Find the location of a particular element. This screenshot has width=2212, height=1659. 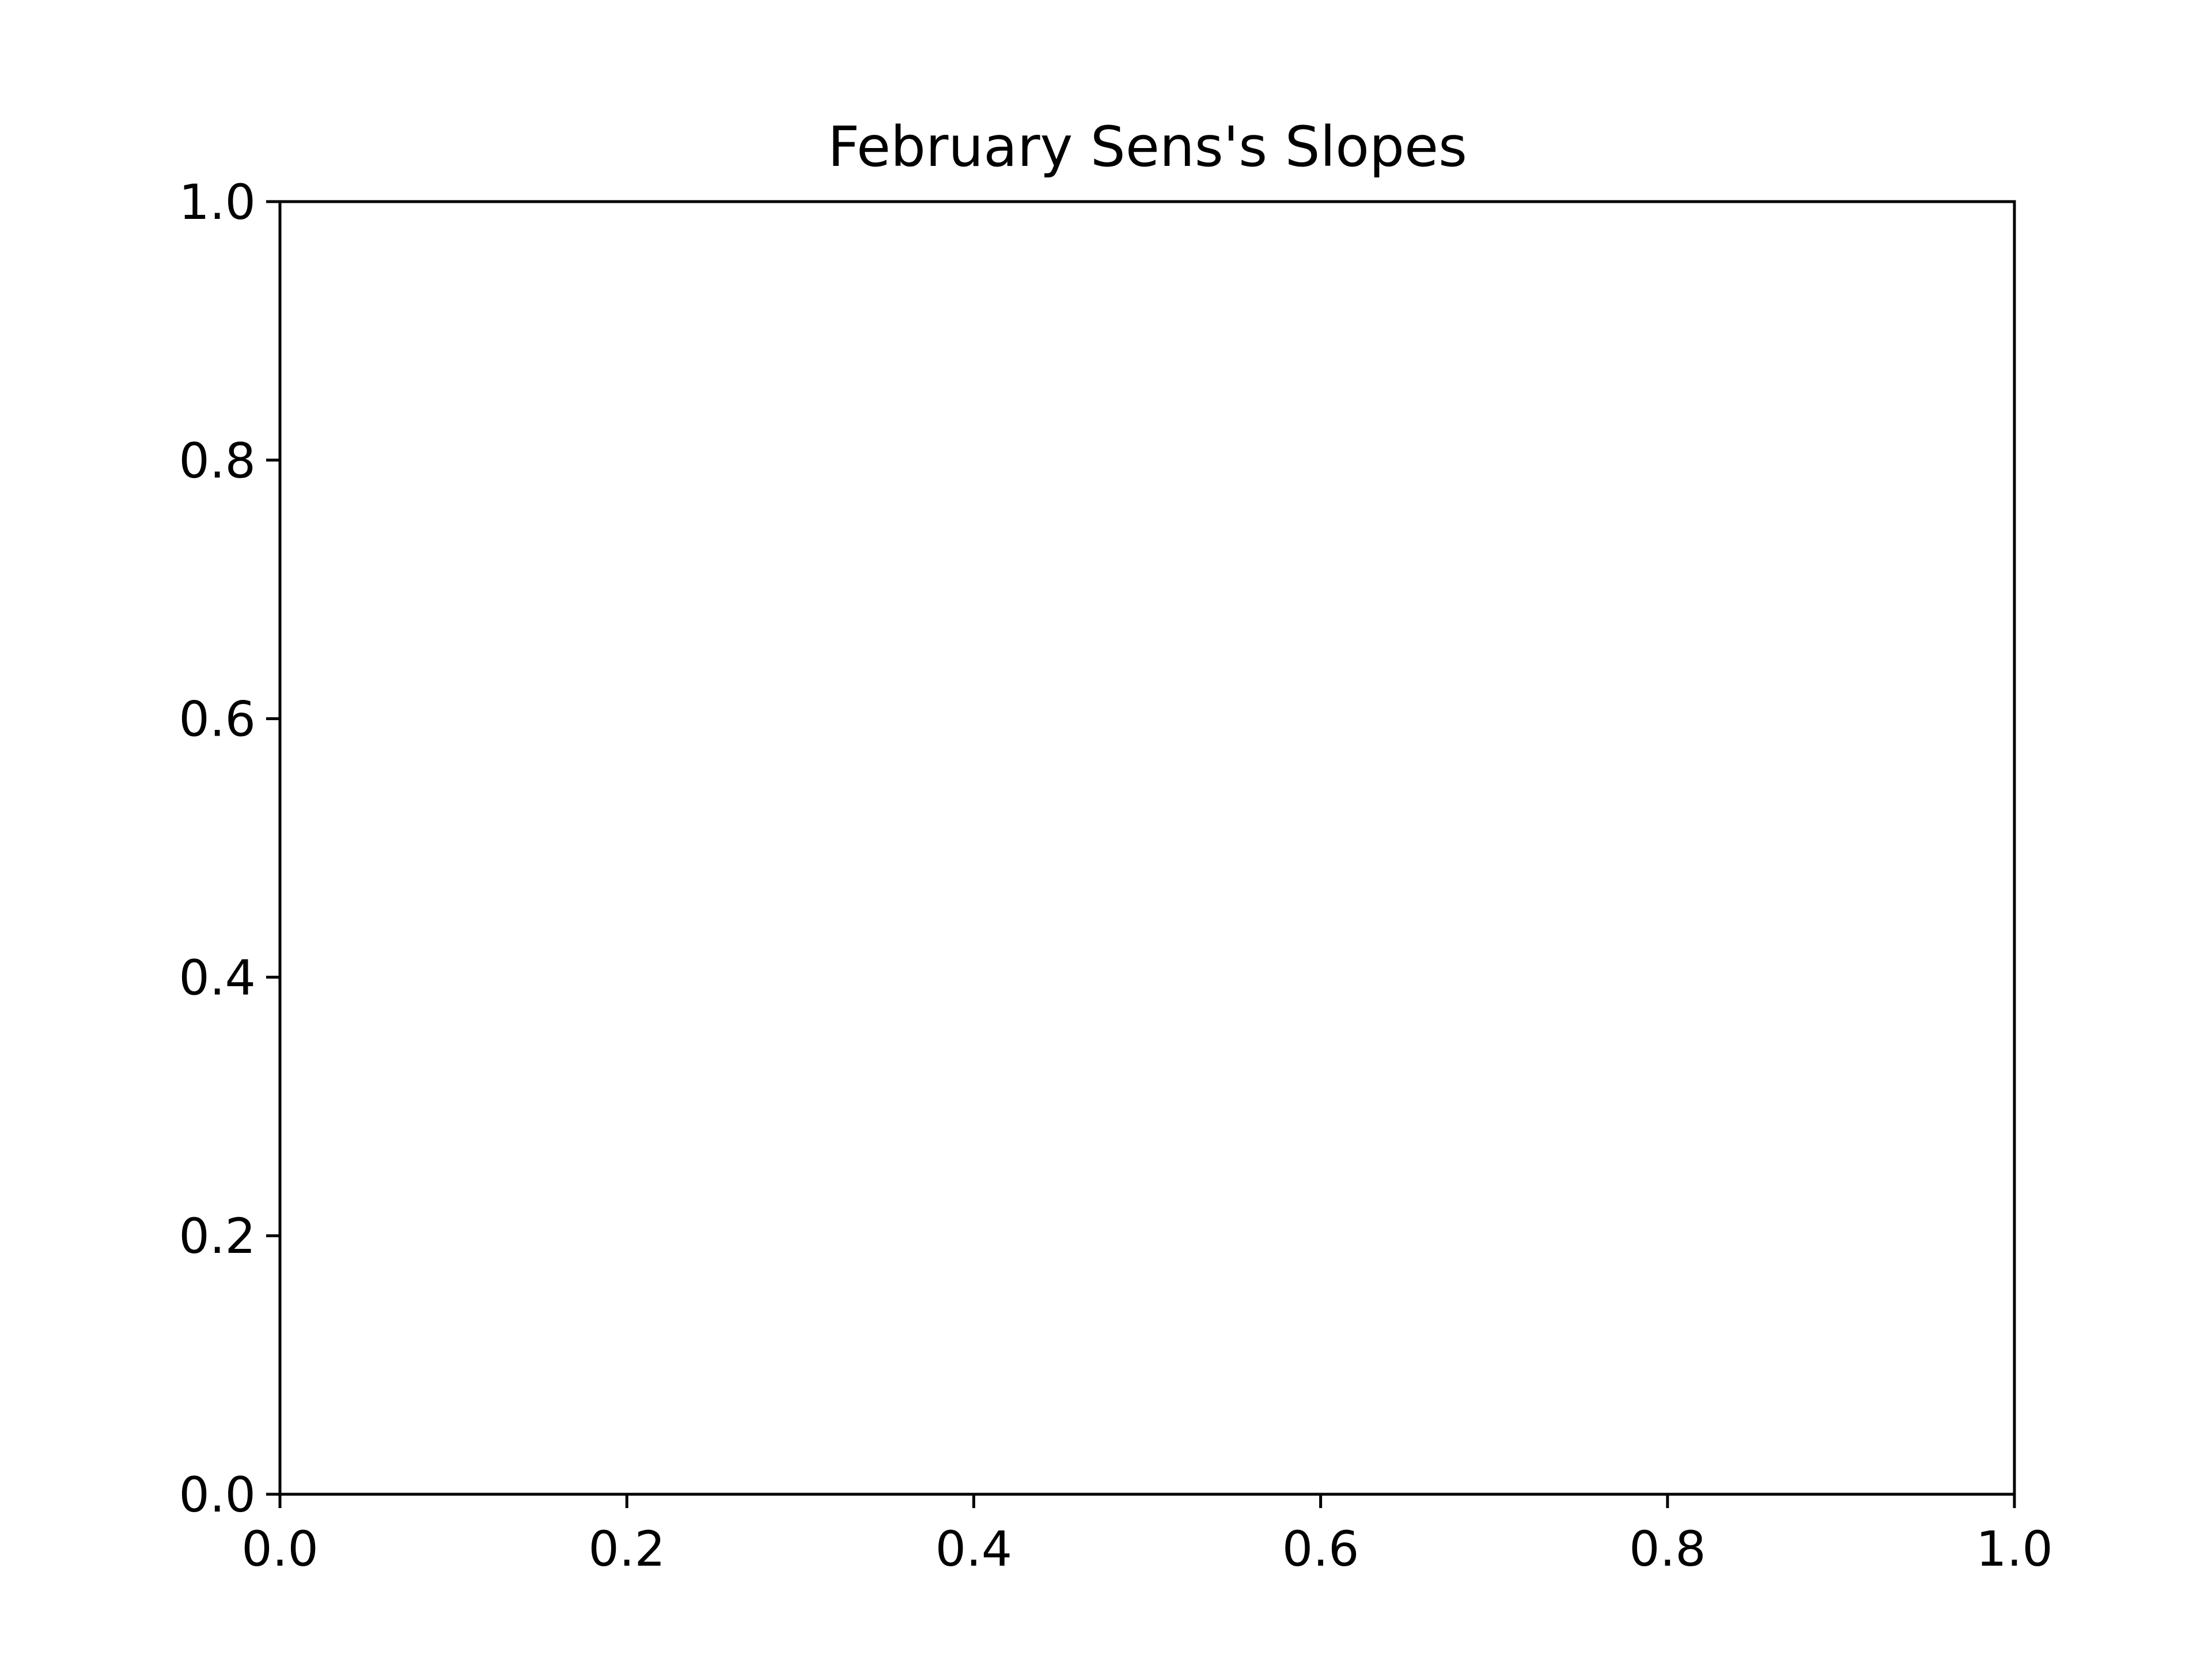

y-tick-label: 0.8 is located at coordinates (217, 461).